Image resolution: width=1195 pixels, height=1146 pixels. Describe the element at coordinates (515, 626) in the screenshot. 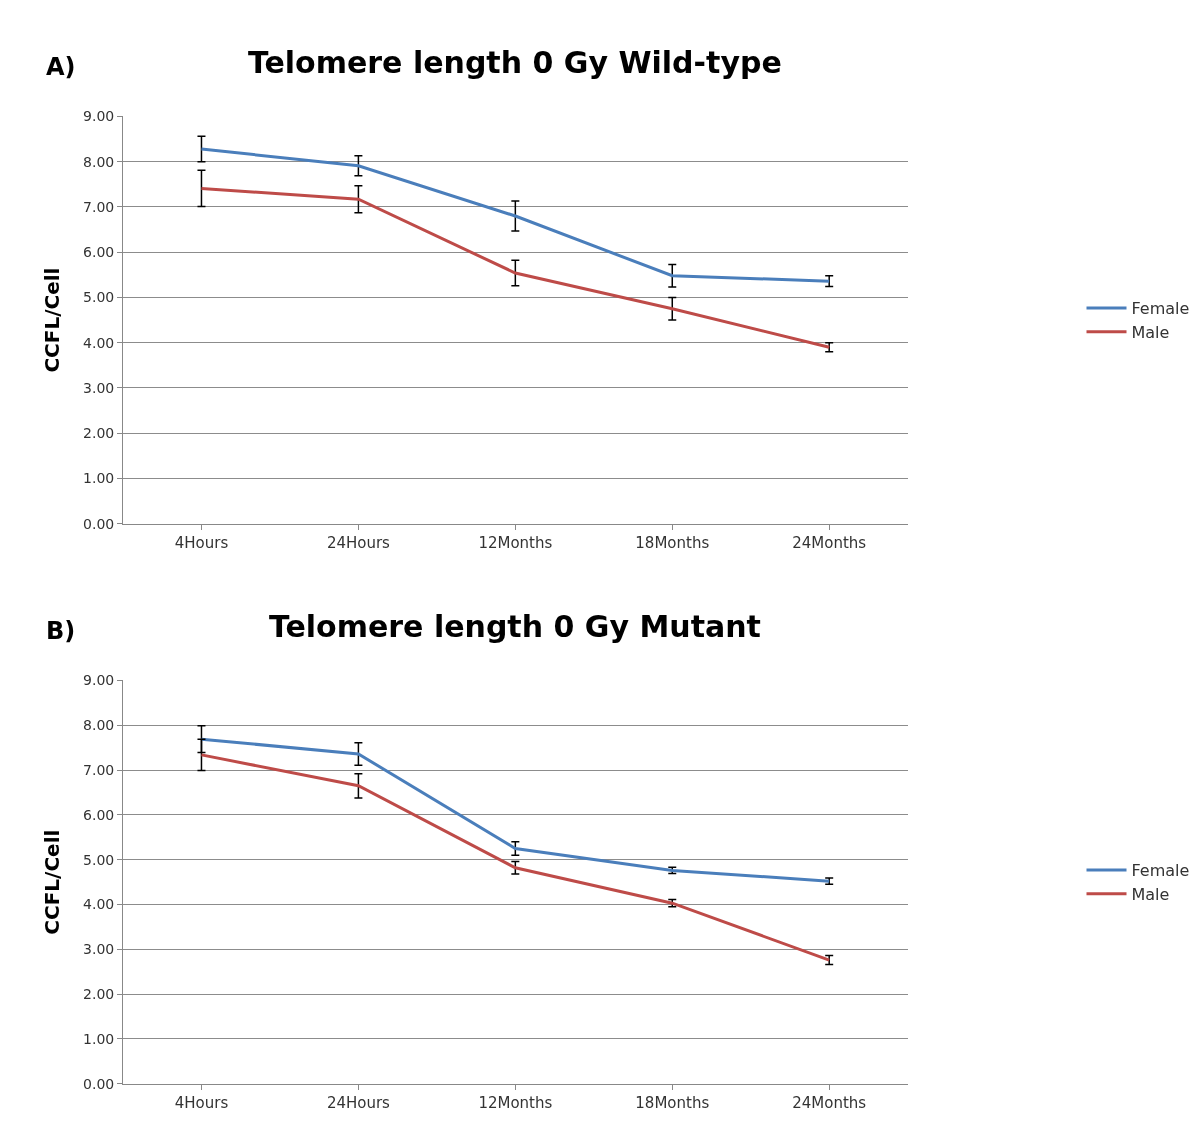

I see `chart-title: Telomere length 0 Gy Mutant` at that location.